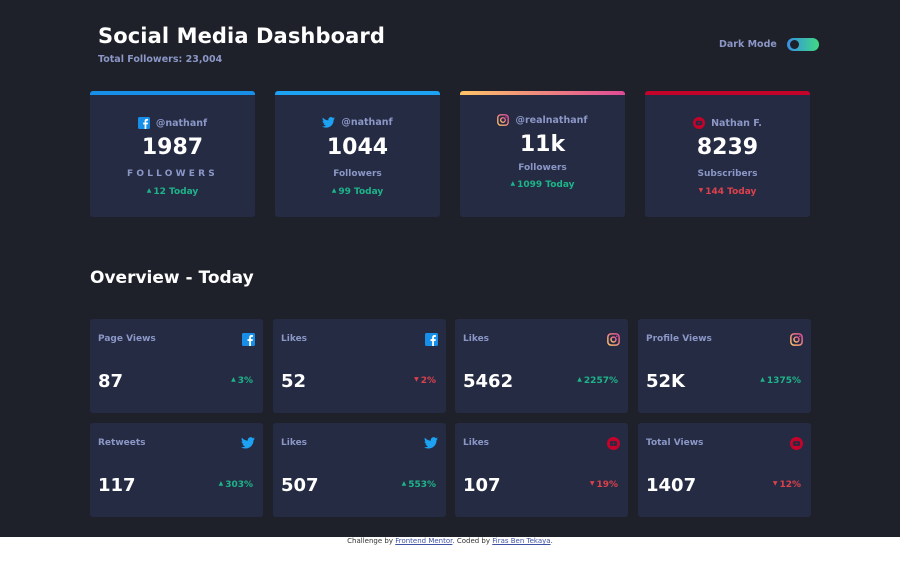  What do you see at coordinates (371, 541) in the screenshot?
I see `footer-prefix: Challenge by` at bounding box center [371, 541].